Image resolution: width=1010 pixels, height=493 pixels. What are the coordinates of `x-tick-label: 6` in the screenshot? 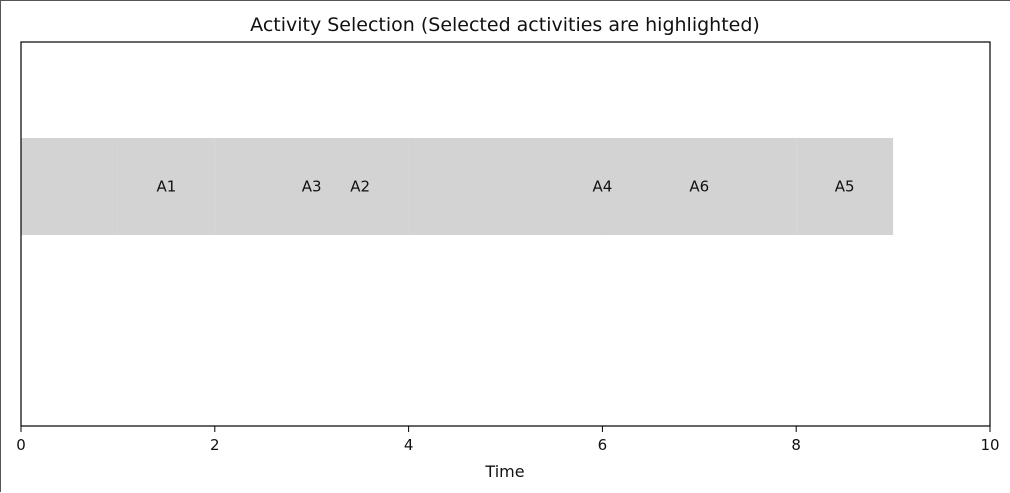 It's located at (603, 445).